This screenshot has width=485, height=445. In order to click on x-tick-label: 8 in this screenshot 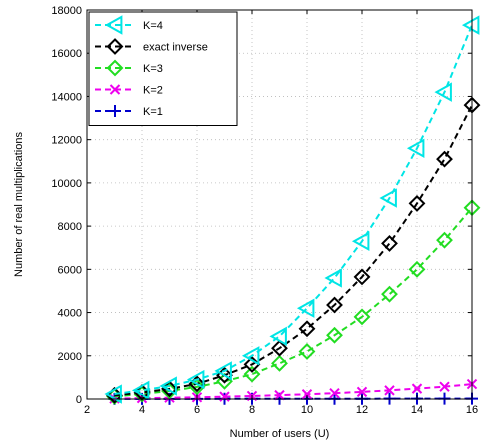, I will do `click(252, 410)`.